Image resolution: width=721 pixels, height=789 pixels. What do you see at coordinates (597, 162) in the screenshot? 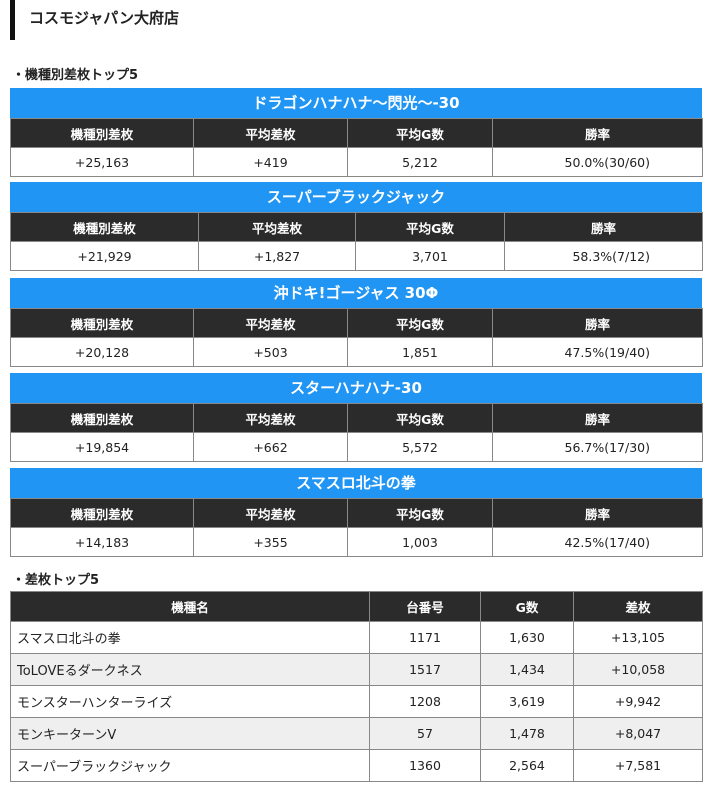
I see `win-rate-value: 50.0%(30/60)` at bounding box center [597, 162].